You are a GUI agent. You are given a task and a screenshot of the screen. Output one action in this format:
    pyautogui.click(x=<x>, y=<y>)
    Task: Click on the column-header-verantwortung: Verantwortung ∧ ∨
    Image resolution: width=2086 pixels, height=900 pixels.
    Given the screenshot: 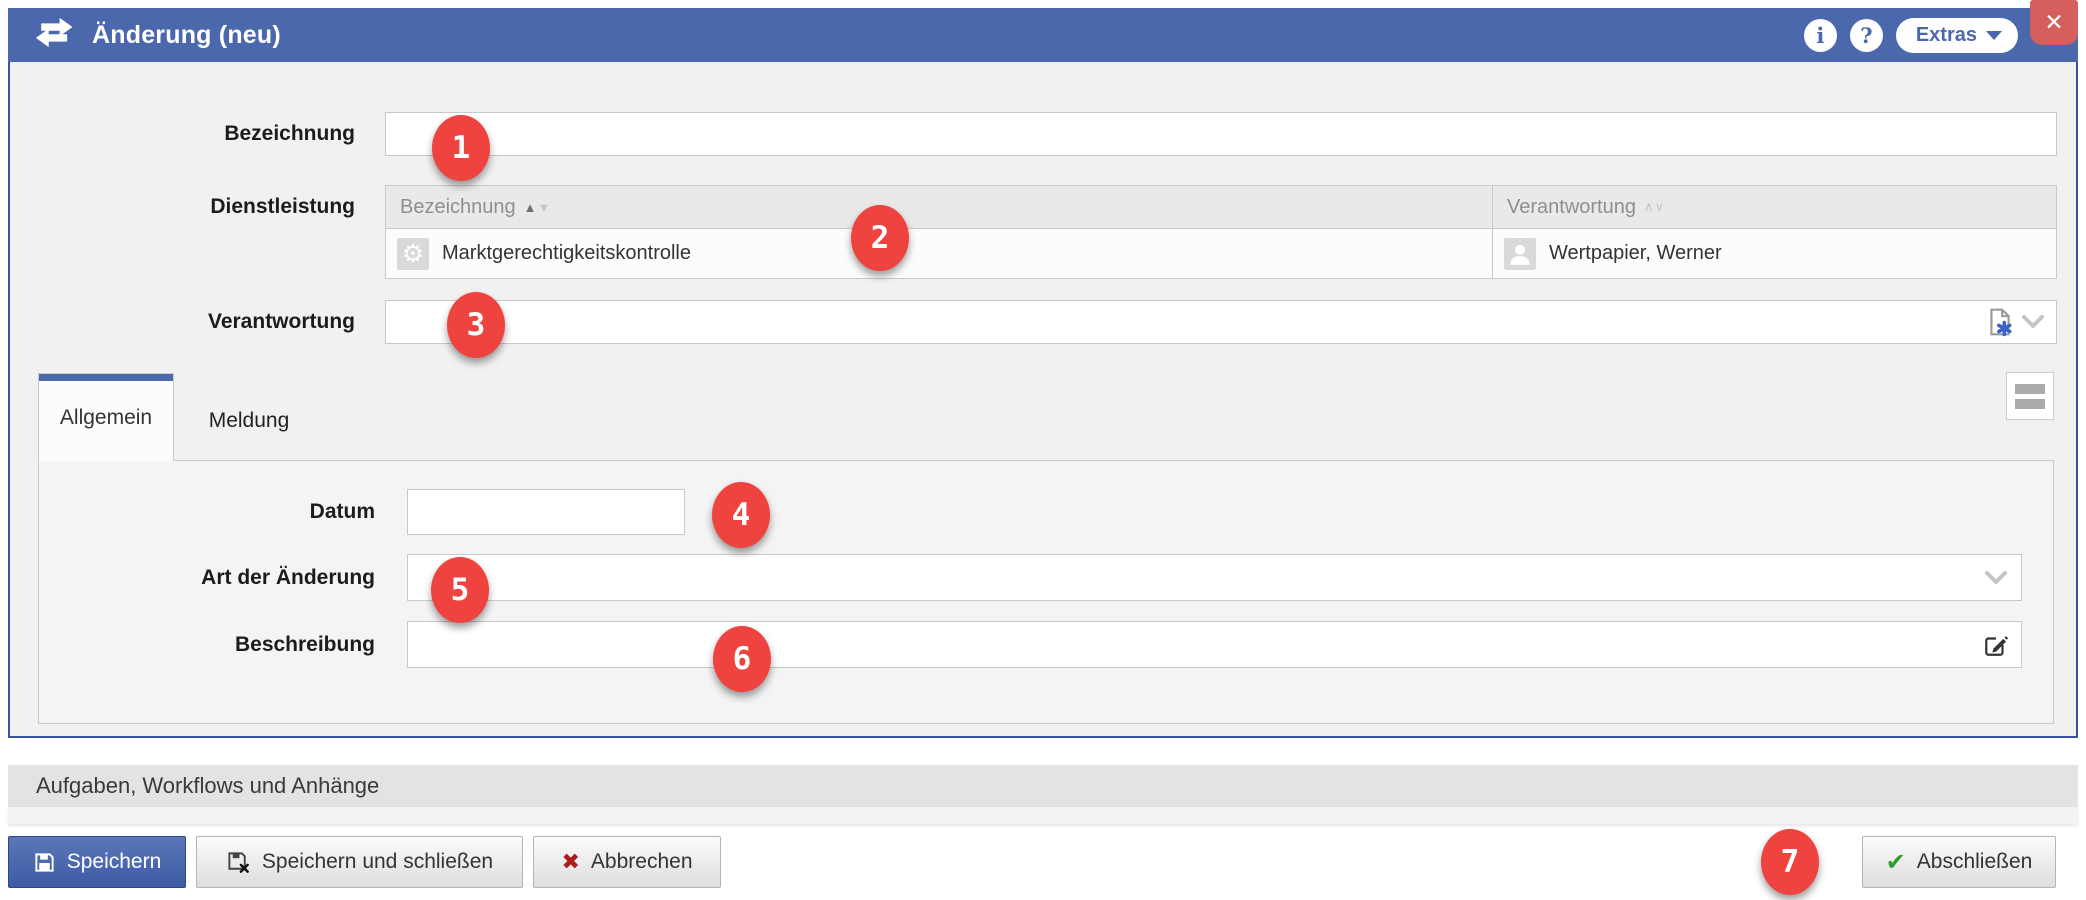 What is the action you would take?
    pyautogui.click(x=1774, y=207)
    